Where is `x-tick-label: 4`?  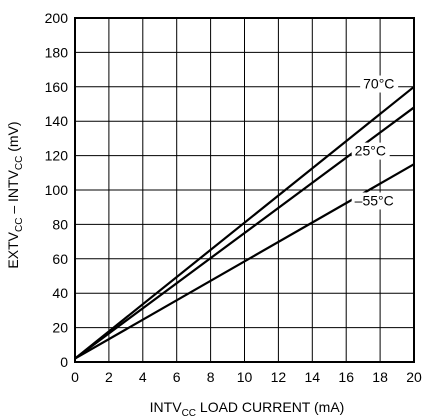
x-tick-label: 4 is located at coordinates (143, 377).